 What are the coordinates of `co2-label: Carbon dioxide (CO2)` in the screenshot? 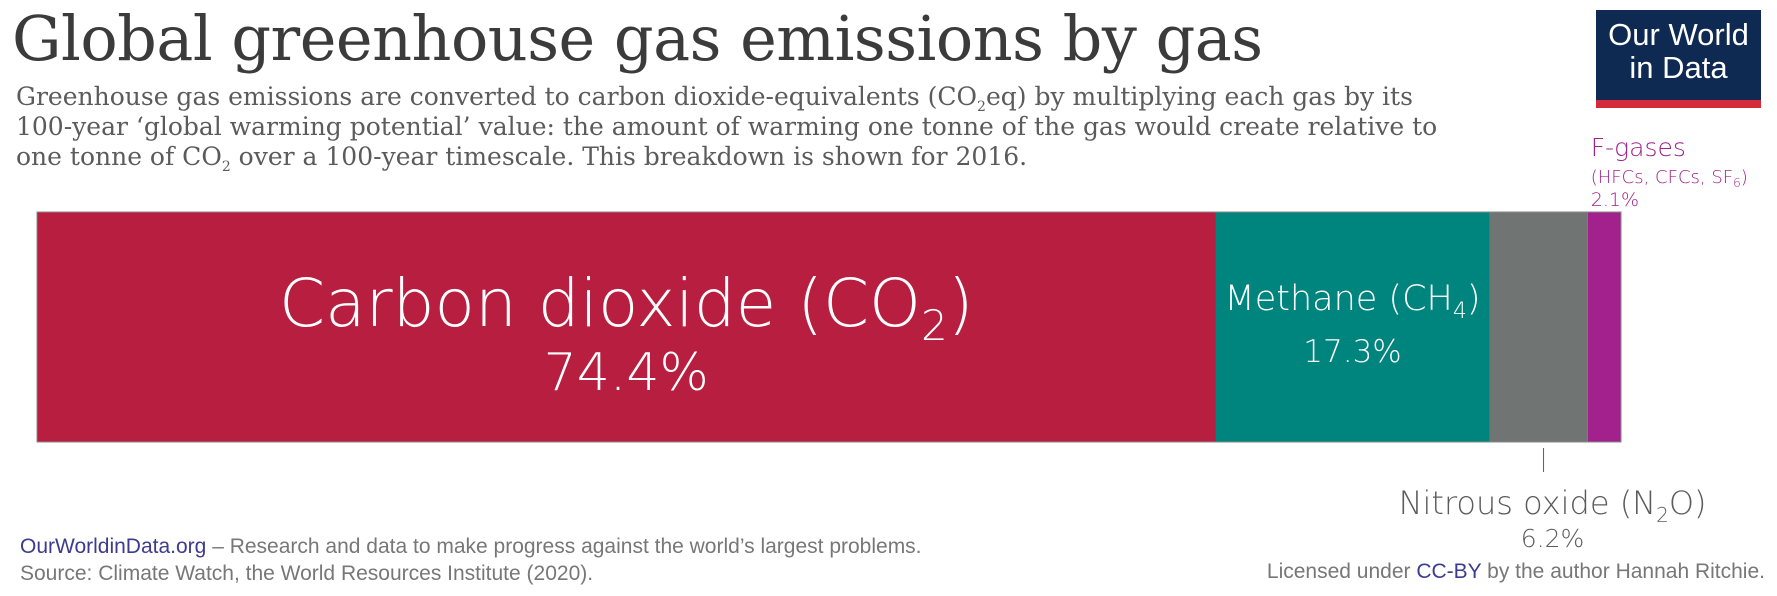 It's located at (626, 307).